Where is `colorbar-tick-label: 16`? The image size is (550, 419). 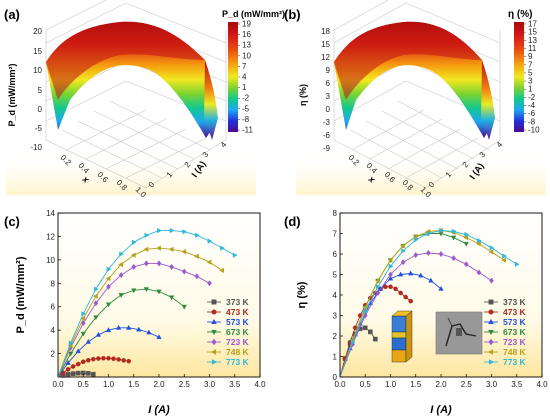
colorbar-tick-label: 16 is located at coordinates (246, 34).